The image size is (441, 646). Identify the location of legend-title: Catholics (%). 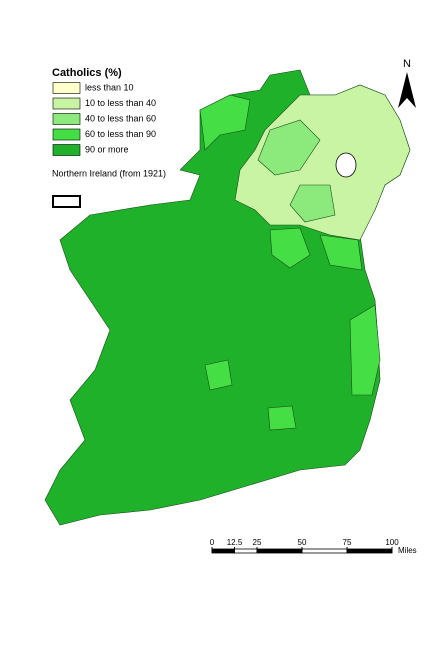
(87, 73).